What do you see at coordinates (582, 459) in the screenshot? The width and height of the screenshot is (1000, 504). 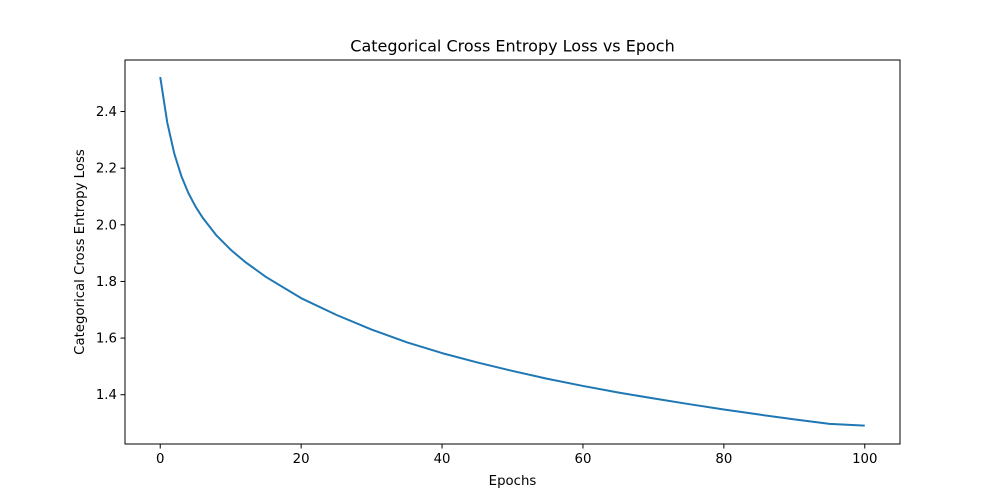 I see `x-tick-label: 60` at bounding box center [582, 459].